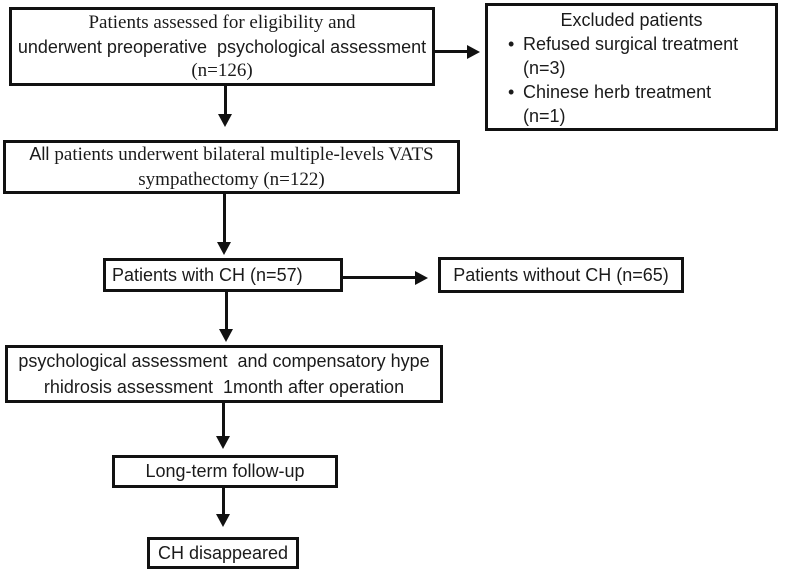 The width and height of the screenshot is (785, 572). What do you see at coordinates (631, 20) in the screenshot?
I see `excluded-title: Excluded patients` at bounding box center [631, 20].